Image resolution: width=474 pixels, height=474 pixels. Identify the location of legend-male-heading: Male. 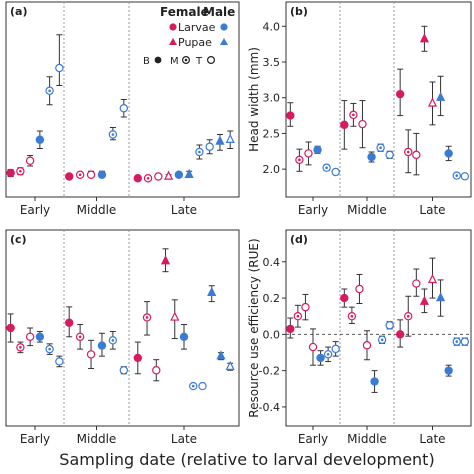
(219, 12).